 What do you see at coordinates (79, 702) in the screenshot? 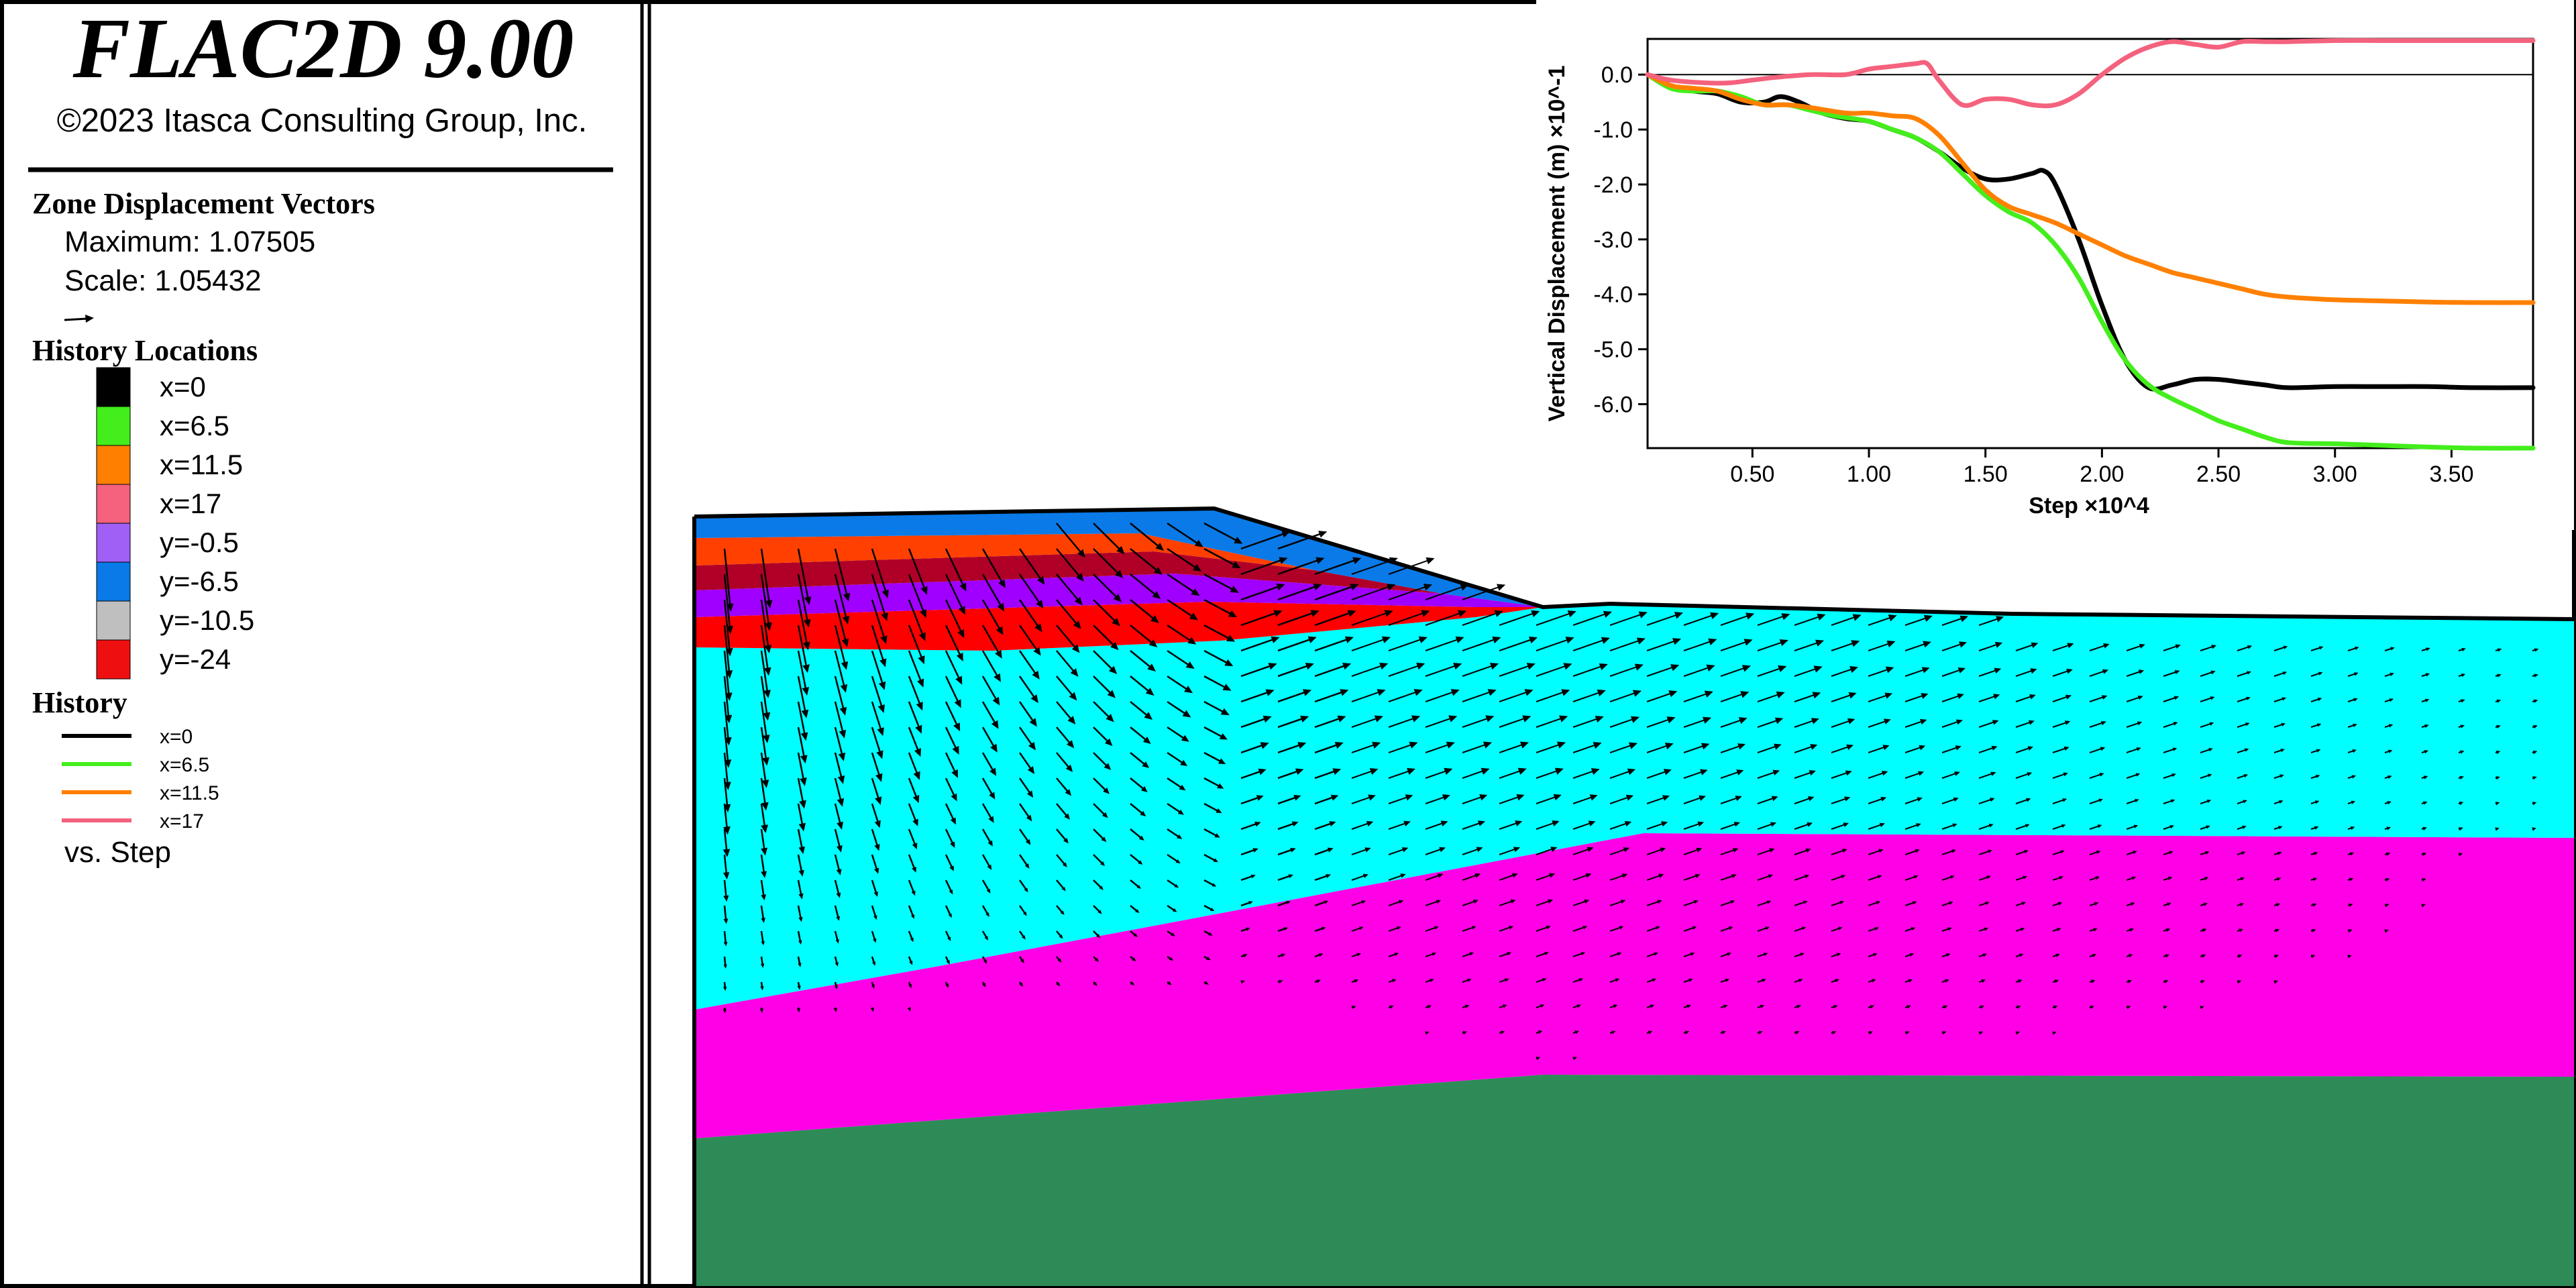
I see `history-heading: History` at bounding box center [79, 702].